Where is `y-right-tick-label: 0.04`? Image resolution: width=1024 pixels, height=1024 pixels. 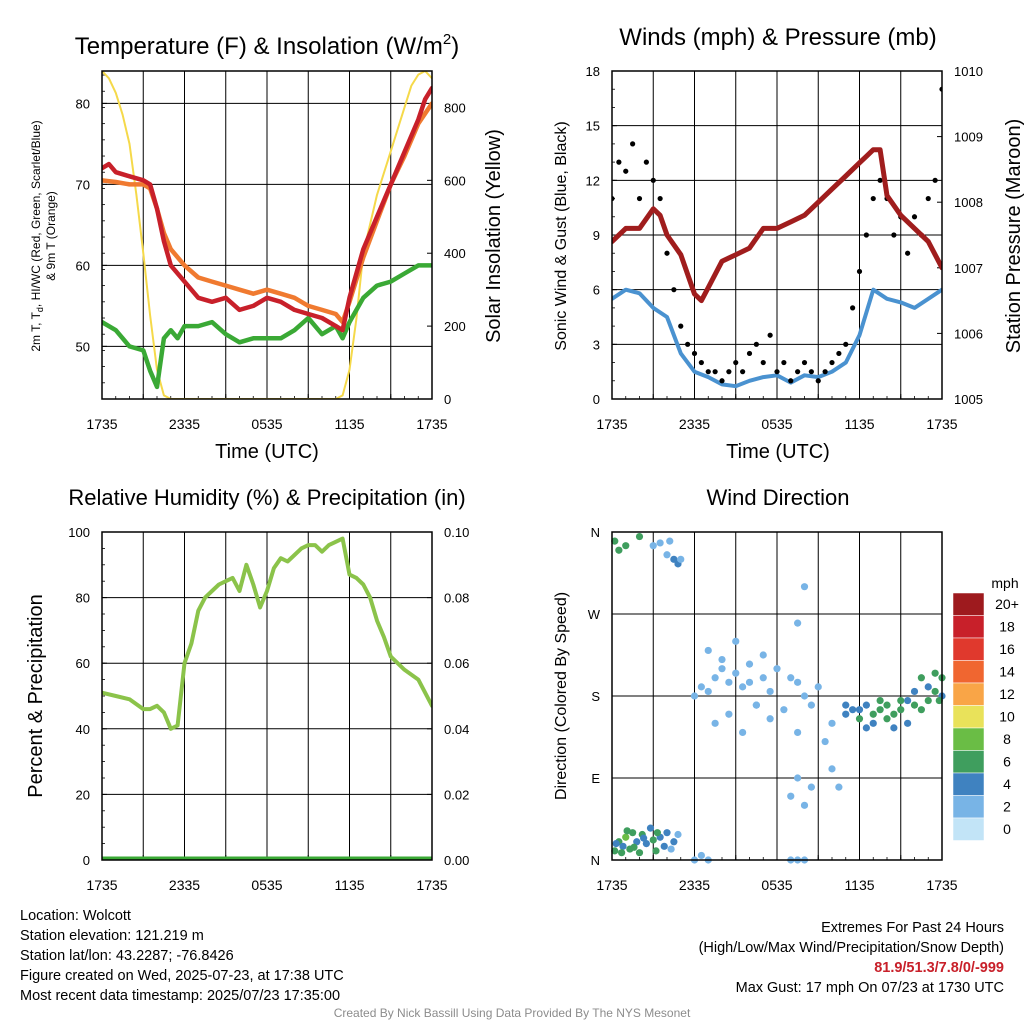
y-right-tick-label: 0.04 is located at coordinates (456, 729).